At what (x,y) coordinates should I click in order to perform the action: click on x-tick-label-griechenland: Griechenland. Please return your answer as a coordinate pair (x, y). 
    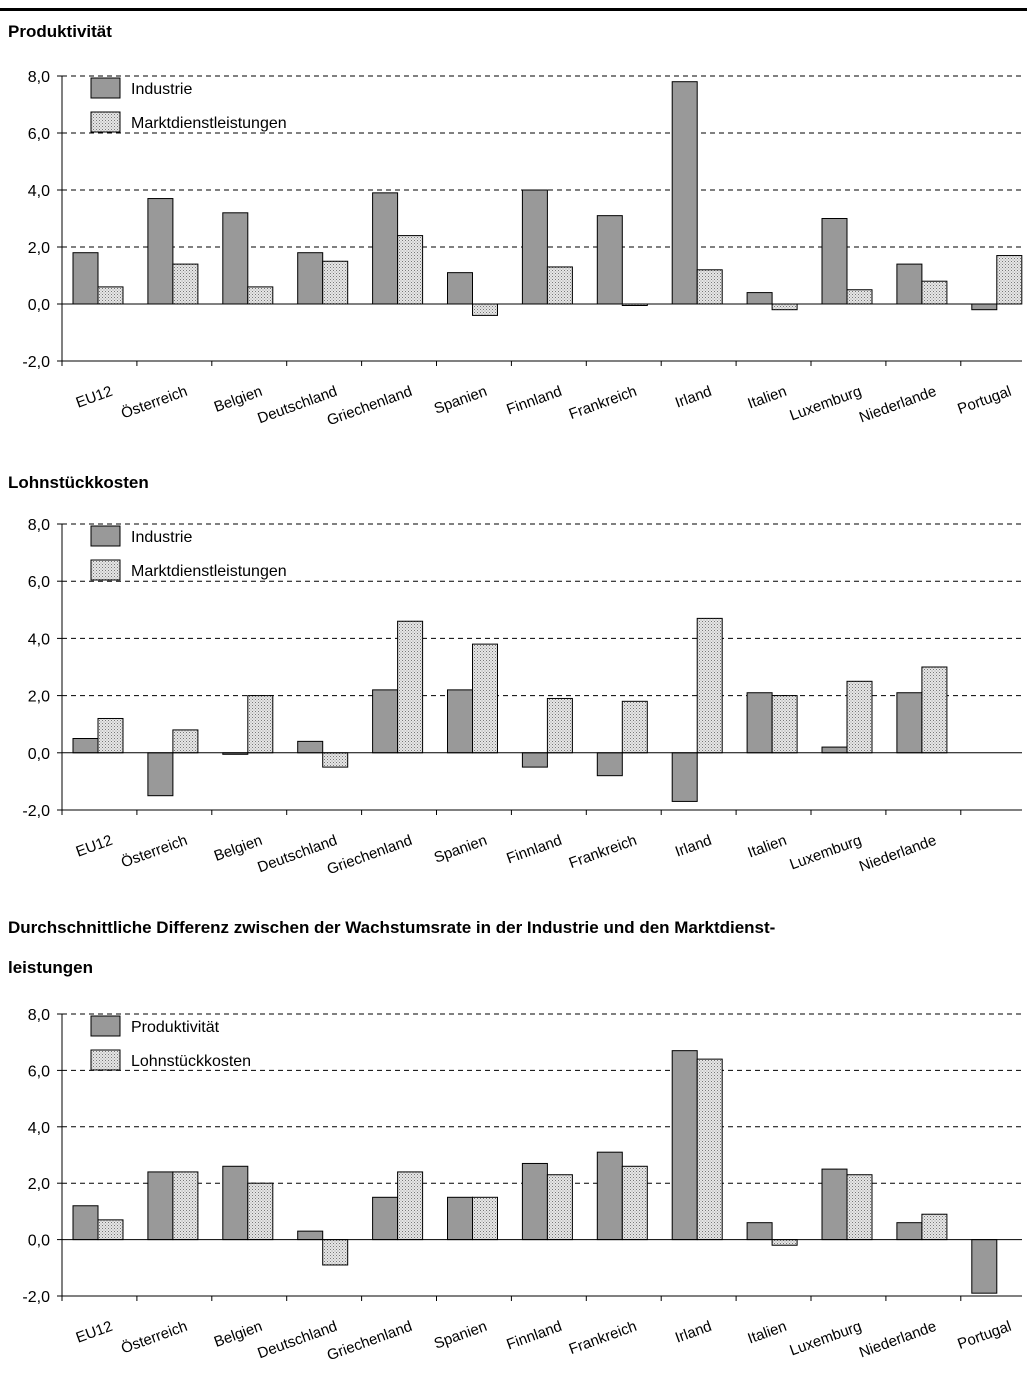
    Looking at the image, I should click on (370, 1341).